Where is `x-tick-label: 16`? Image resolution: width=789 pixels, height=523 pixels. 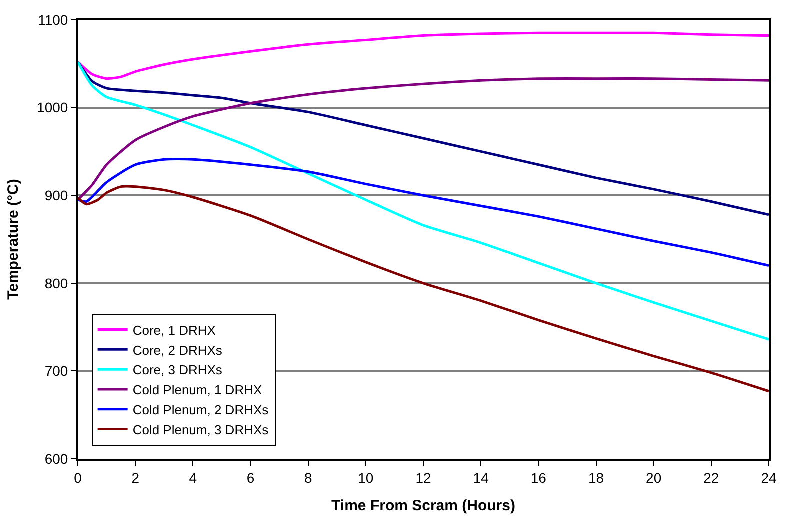 x-tick-label: 16 is located at coordinates (538, 478).